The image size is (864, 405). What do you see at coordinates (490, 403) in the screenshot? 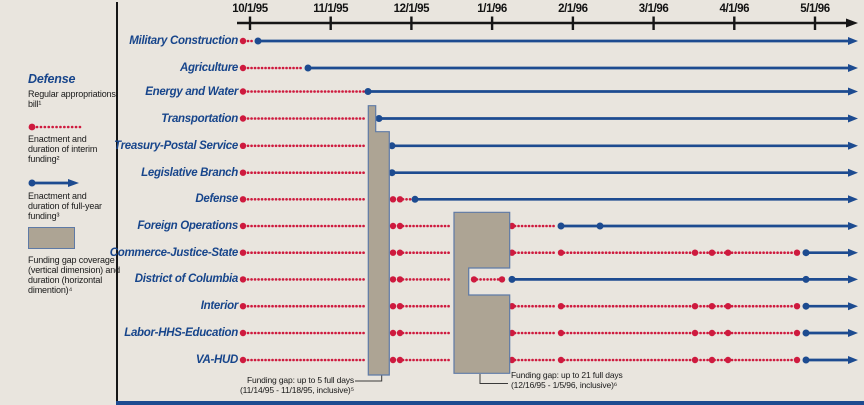
I see `bottom-rule` at bounding box center [490, 403].